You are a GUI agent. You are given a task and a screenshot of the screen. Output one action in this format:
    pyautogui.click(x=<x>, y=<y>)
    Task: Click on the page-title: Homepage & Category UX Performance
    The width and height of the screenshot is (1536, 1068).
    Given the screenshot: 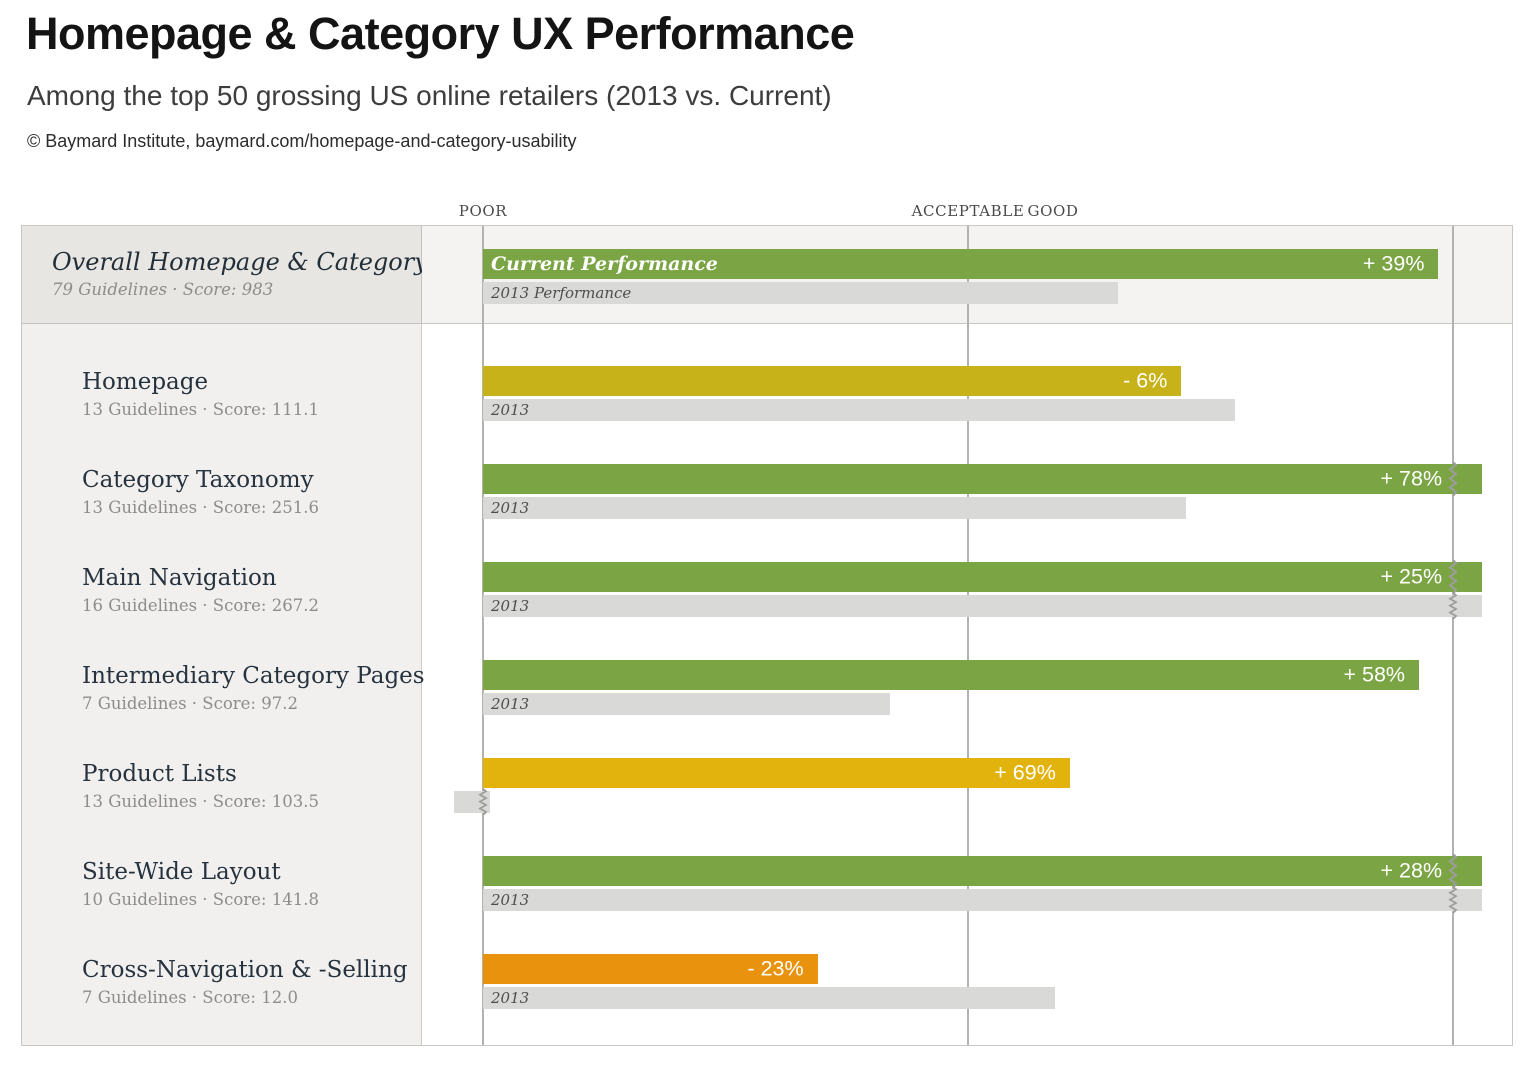 What is the action you would take?
    pyautogui.click(x=440, y=33)
    